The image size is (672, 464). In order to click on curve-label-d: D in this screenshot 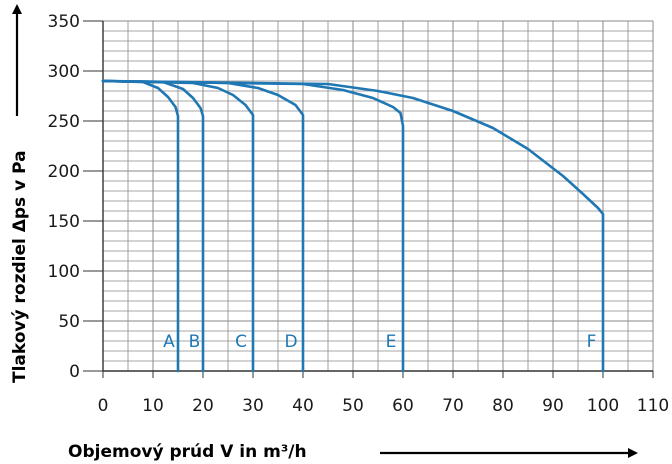, I will do `click(290, 342)`.